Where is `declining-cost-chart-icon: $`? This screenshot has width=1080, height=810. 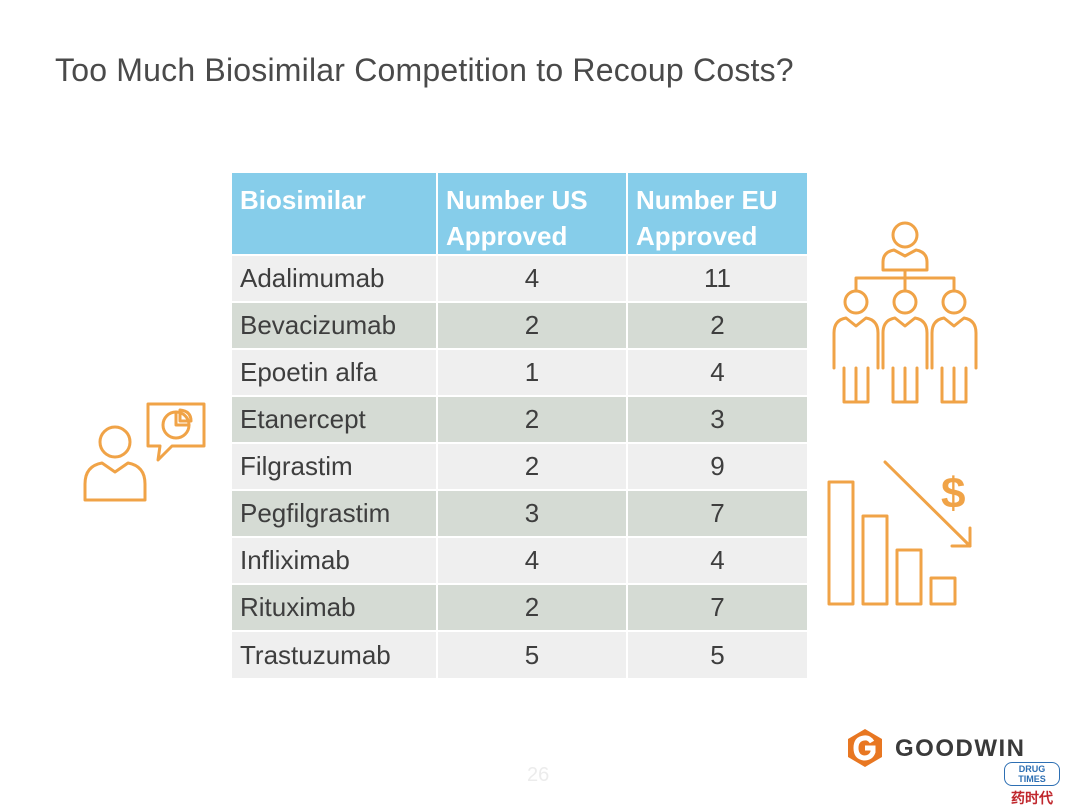 declining-cost-chart-icon: $ is located at coordinates (899, 533).